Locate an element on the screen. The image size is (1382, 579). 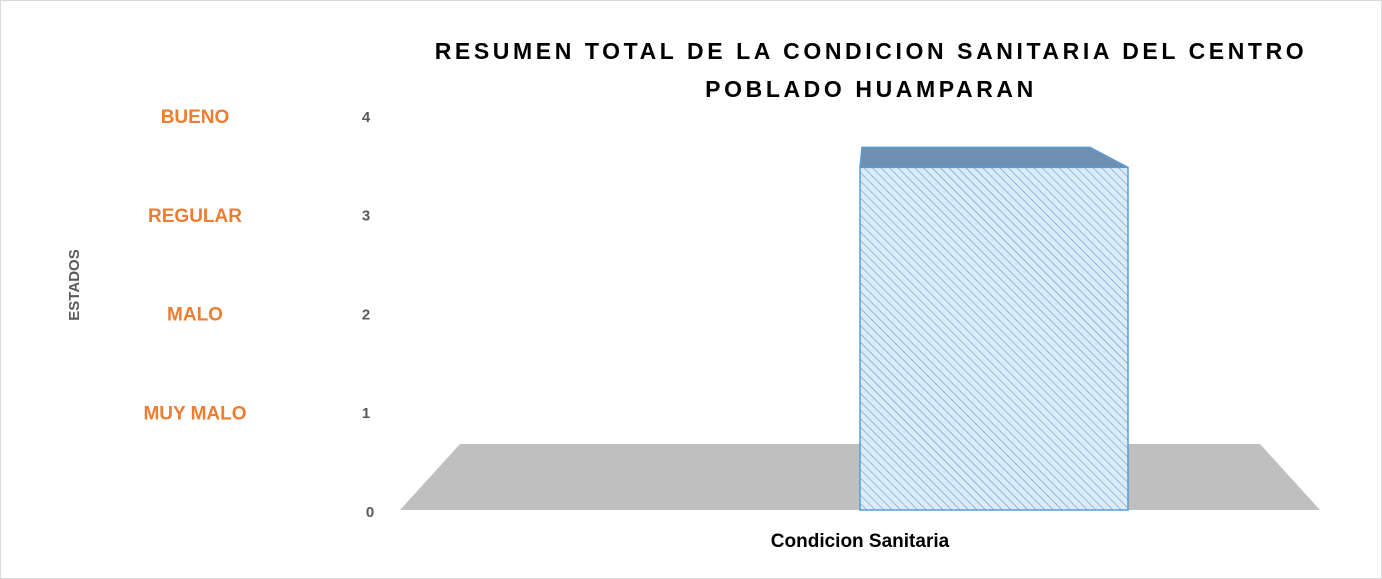
state-label: MALO is located at coordinates (195, 315).